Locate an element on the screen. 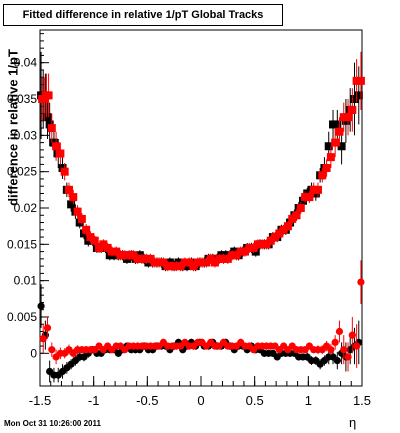 Image resolution: width=400 pixels, height=433 pixels. y-tick-label: 0.015 is located at coordinates (22, 244).